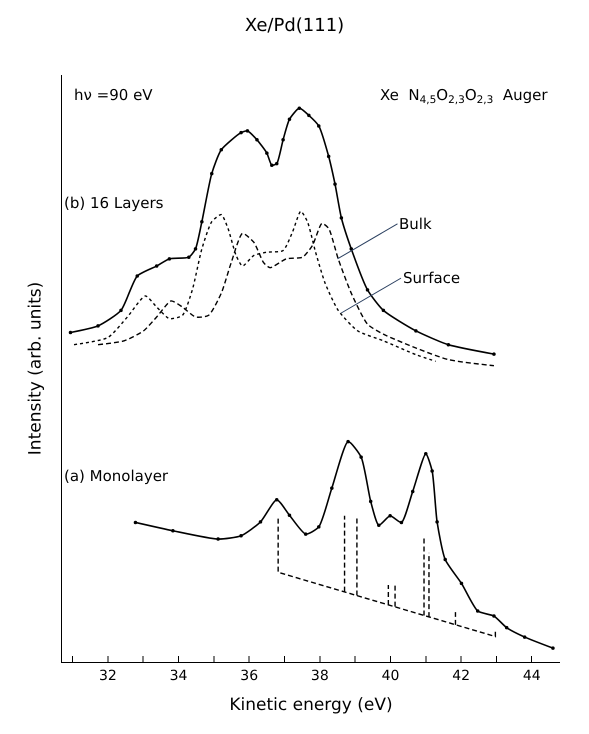  Describe the element at coordinates (391, 676) in the screenshot. I see `x-tick-label: 40` at that location.